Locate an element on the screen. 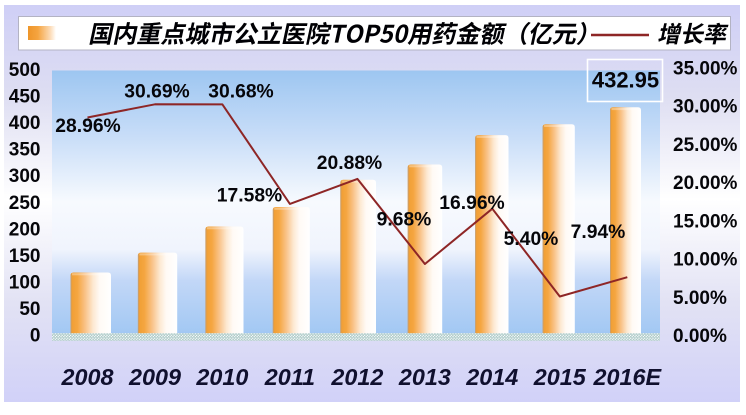 Image resolution: width=746 pixels, height=415 pixels. svg-text: 2014 is located at coordinates (491, 377).